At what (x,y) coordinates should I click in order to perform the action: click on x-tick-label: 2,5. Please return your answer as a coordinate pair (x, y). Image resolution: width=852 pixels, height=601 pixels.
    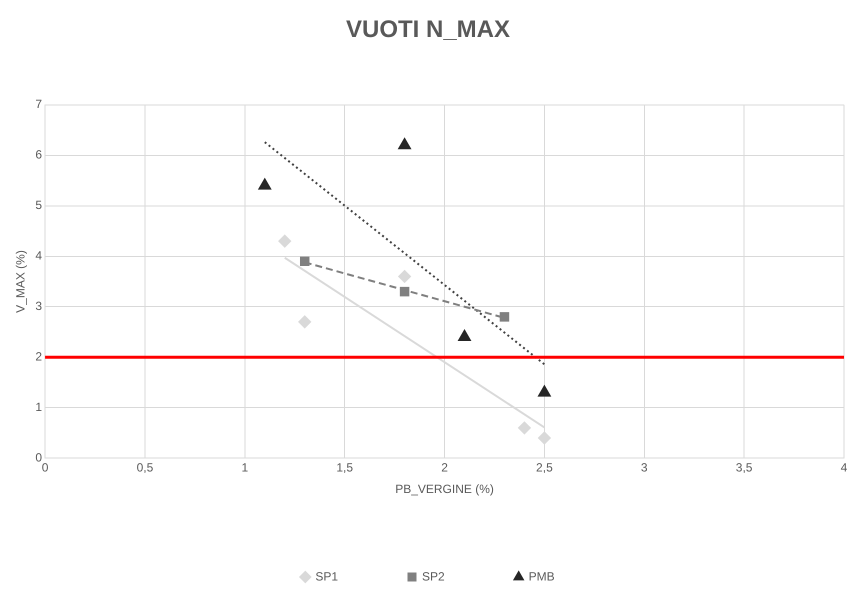
    Looking at the image, I should click on (545, 467).